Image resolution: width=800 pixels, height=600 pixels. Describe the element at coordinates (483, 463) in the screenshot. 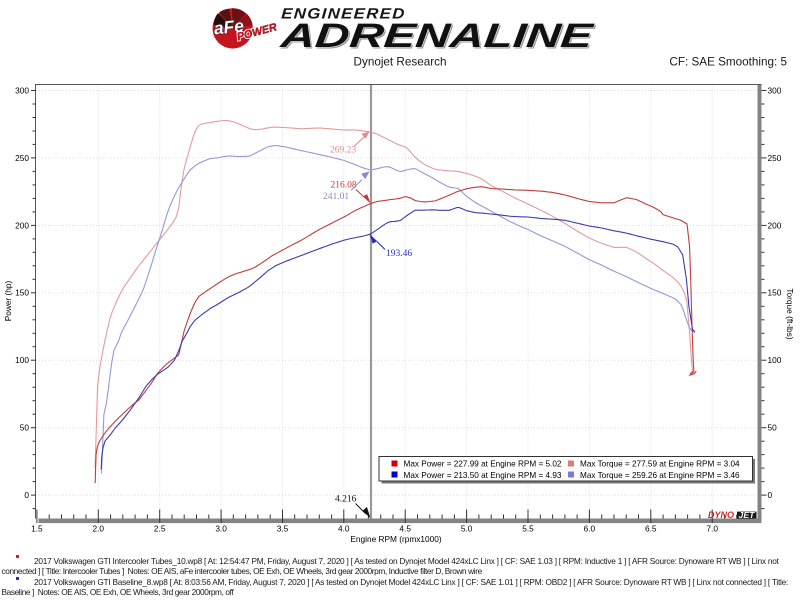

I see `svg-text:Max Power = 227.99 at Engine R: Max Power = 227.99 at Engine RPM = 5.02` at that location.